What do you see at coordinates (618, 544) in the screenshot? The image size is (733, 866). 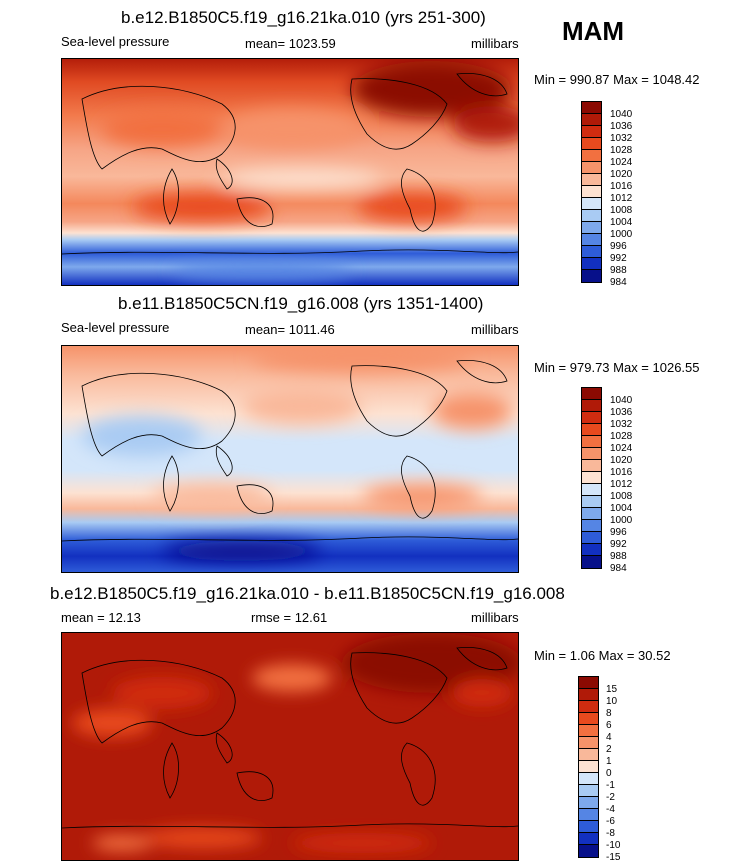 I see `panel2-tick-label: 992` at bounding box center [618, 544].